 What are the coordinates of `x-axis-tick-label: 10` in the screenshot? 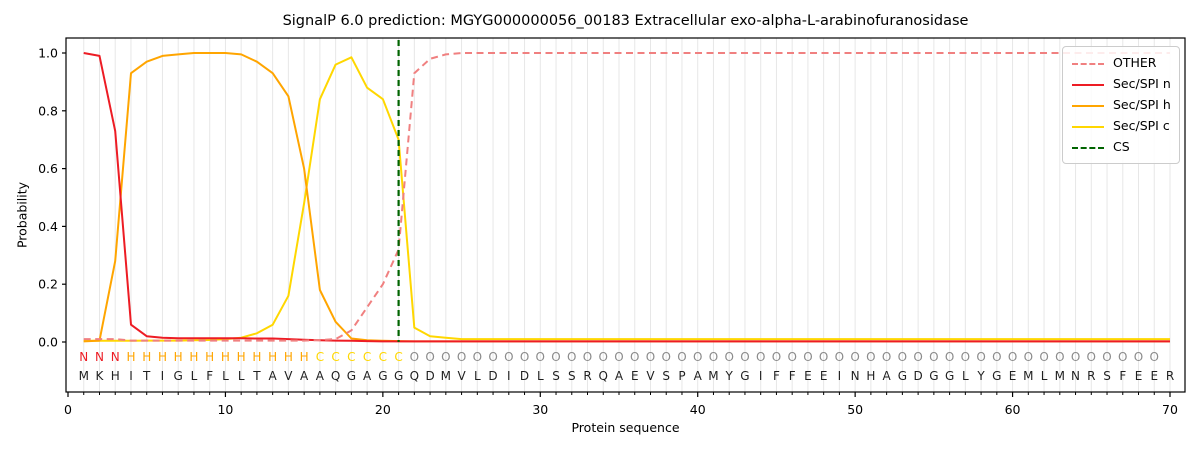 It's located at (225, 409).